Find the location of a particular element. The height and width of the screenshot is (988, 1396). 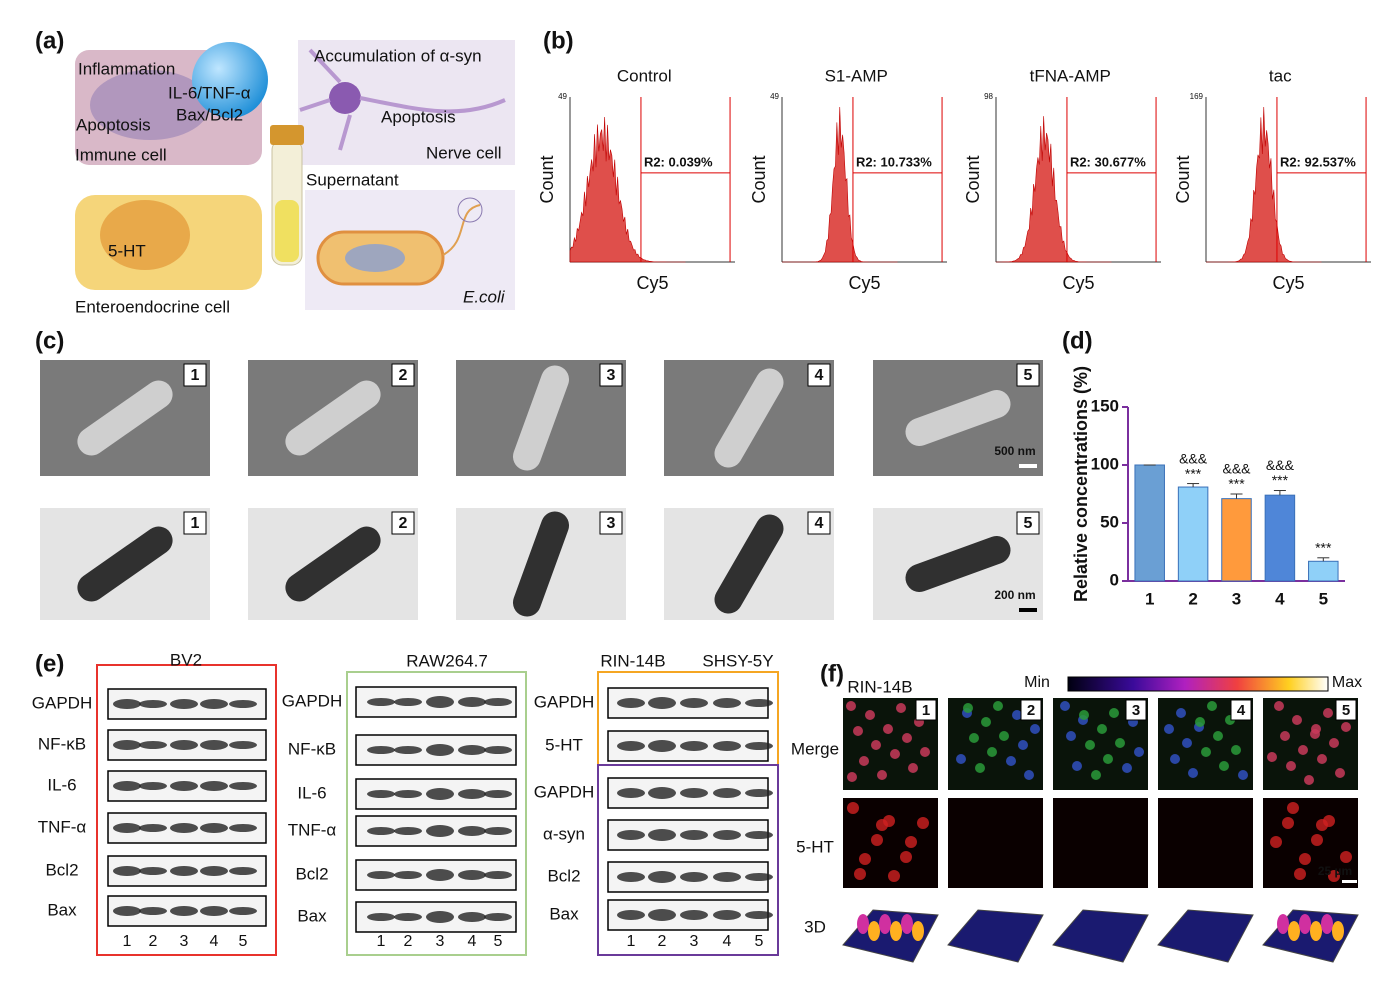

y-max-label: 169 is located at coordinates (1197, 96).